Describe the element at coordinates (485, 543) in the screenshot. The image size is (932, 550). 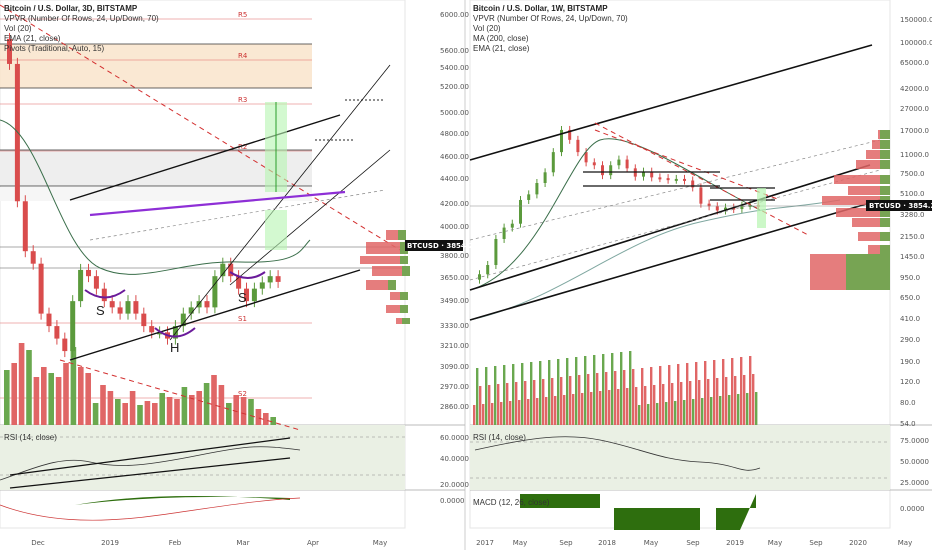
I see `right-x-tick: 2017` at that location.